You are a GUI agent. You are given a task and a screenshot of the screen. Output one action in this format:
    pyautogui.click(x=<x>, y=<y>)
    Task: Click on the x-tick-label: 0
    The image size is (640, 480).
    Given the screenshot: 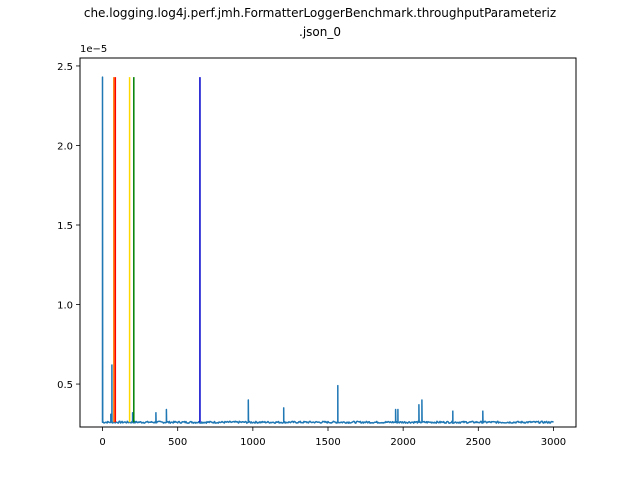 What is the action you would take?
    pyautogui.click(x=102, y=442)
    